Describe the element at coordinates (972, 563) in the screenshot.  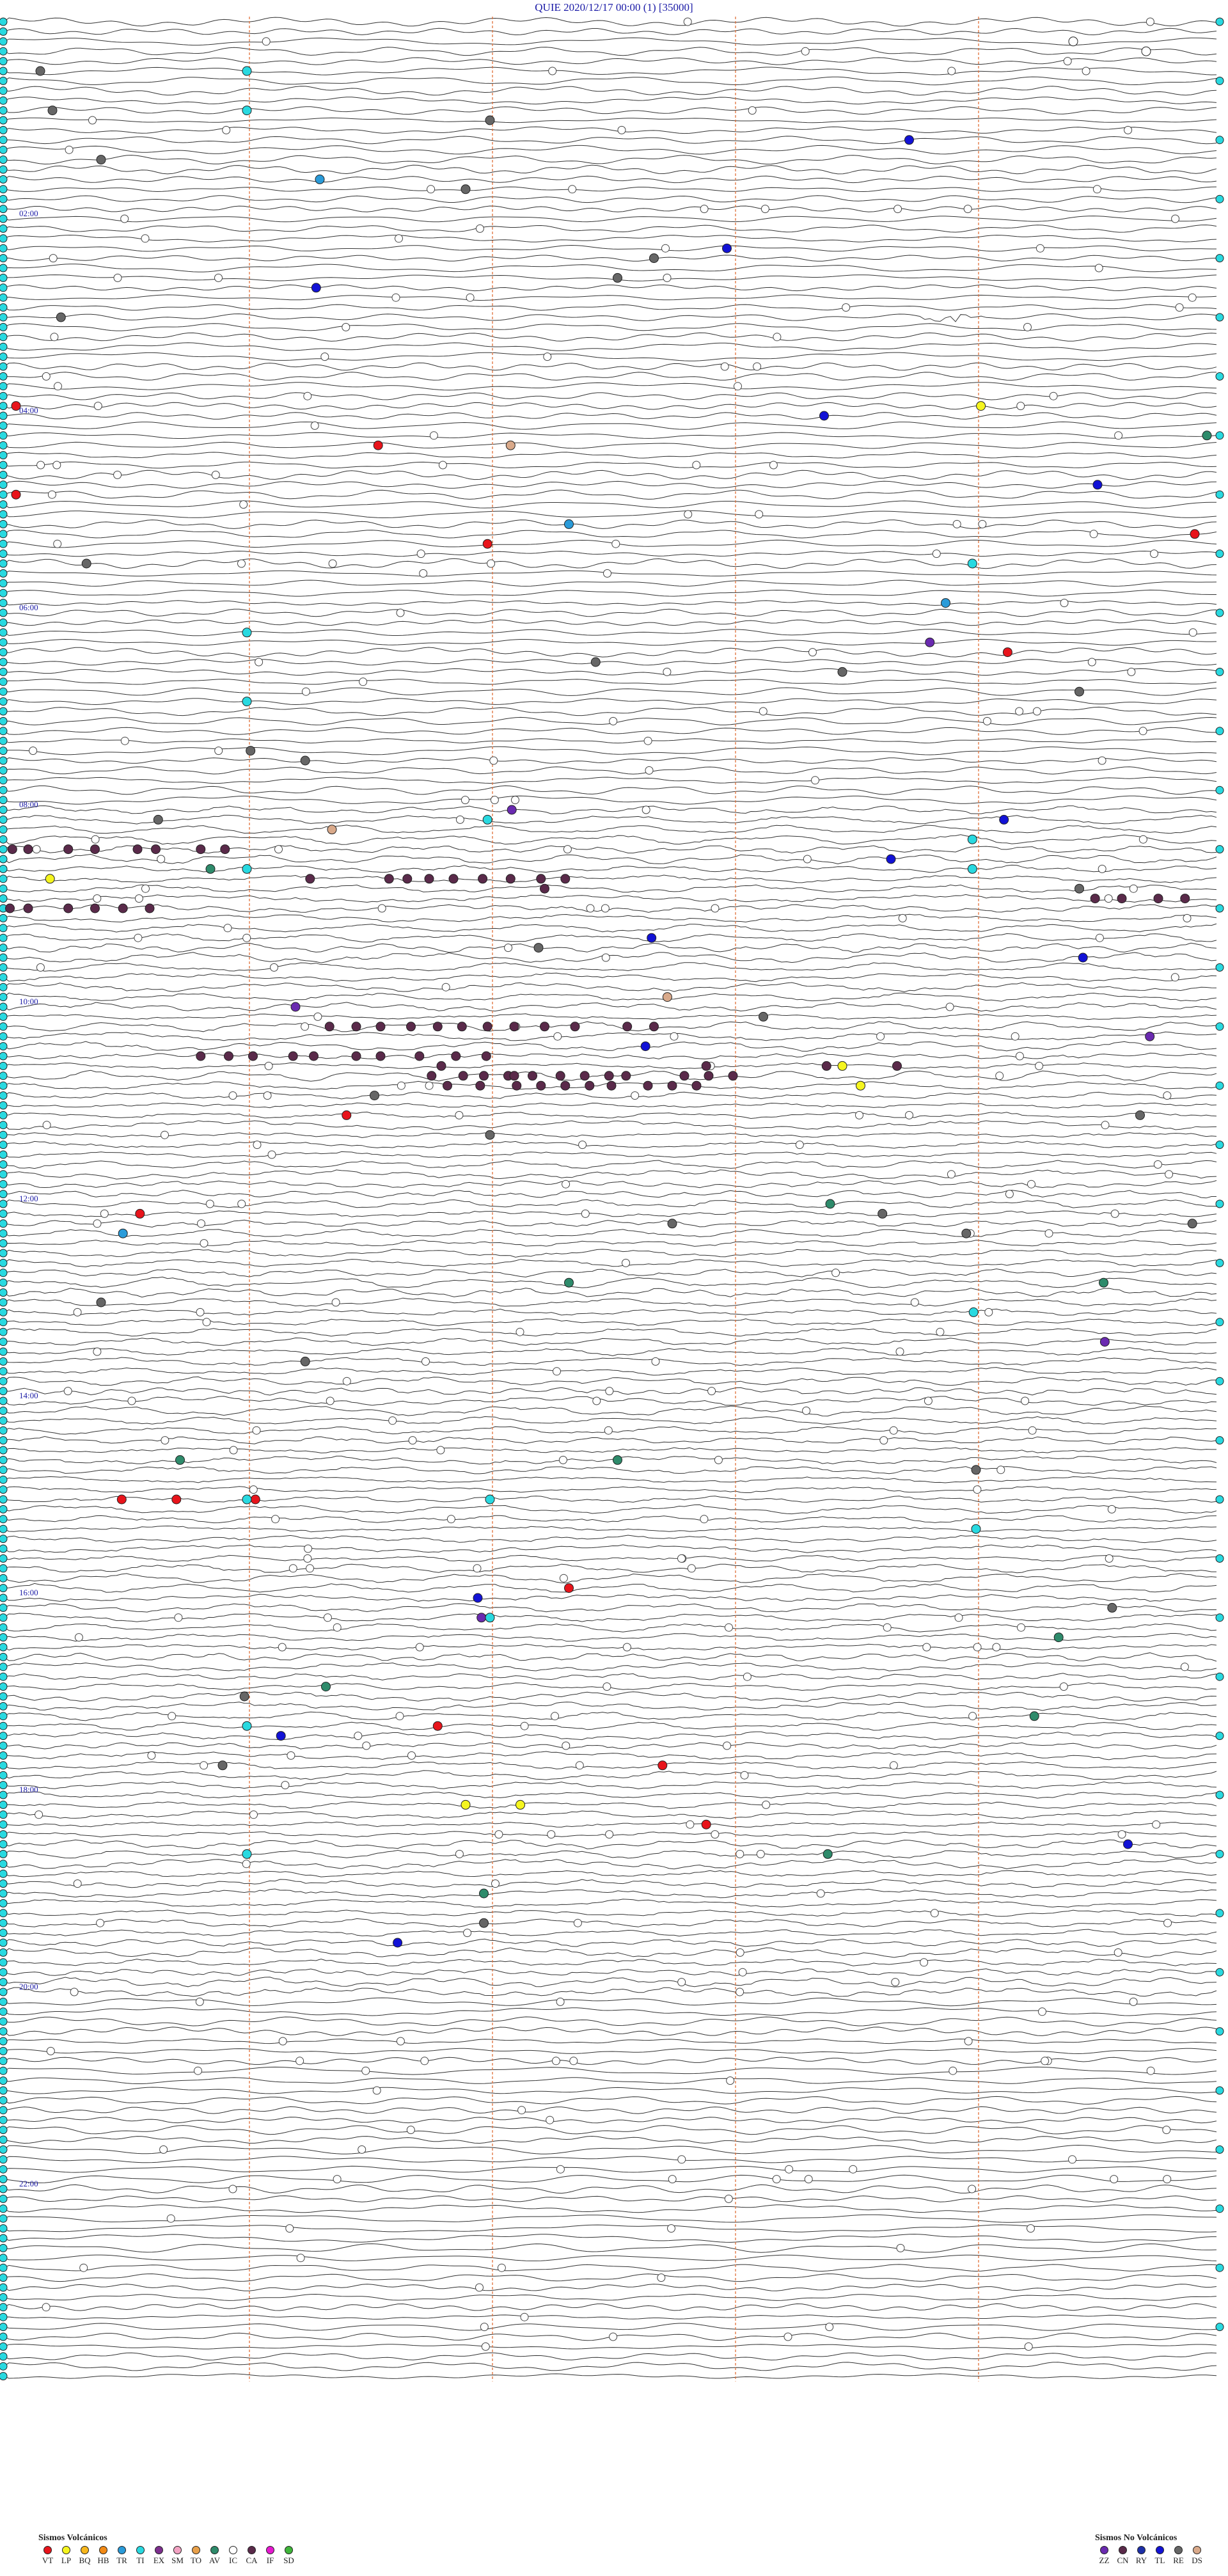
I see `event-ti` at that location.